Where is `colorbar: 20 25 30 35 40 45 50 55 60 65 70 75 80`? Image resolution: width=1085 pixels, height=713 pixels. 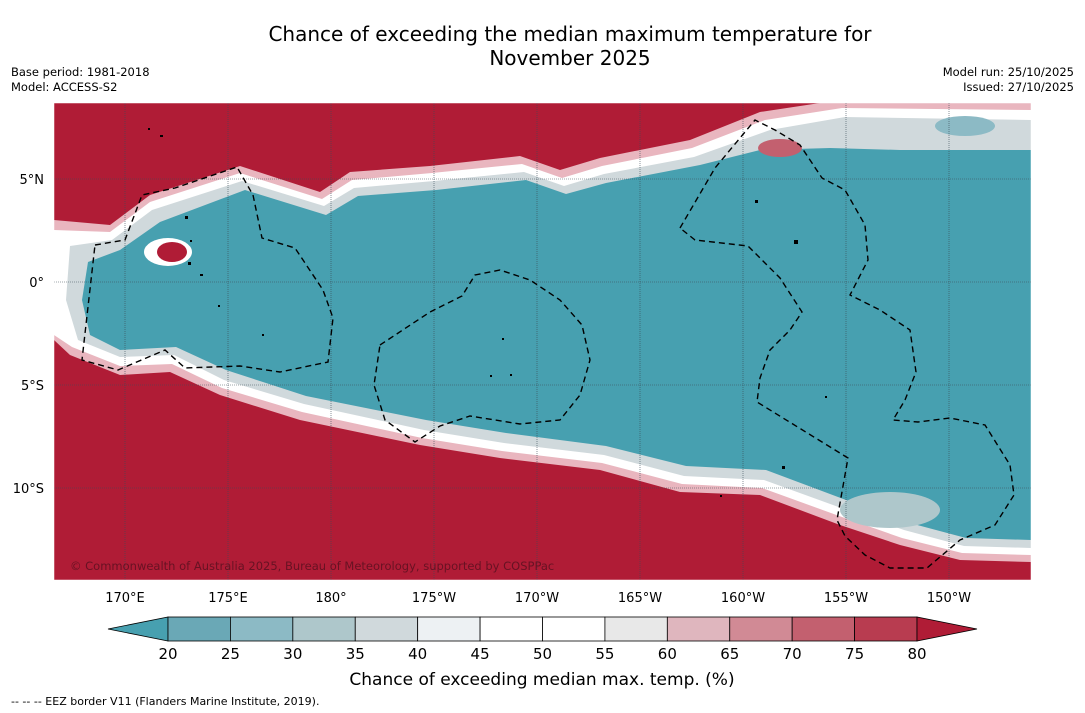
colorbar: 20 25 30 35 40 45 50 55 60 65 70 75 80 is located at coordinates (542, 639).